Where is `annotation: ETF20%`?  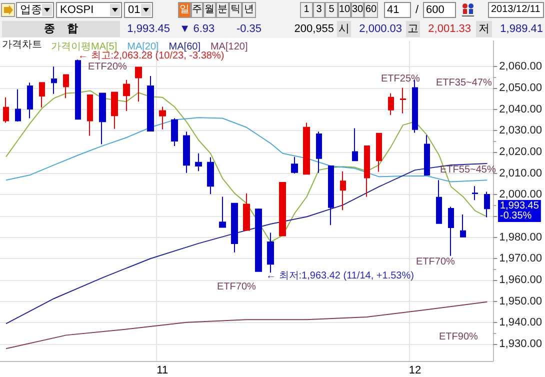 annotation: ETF20% is located at coordinates (108, 67).